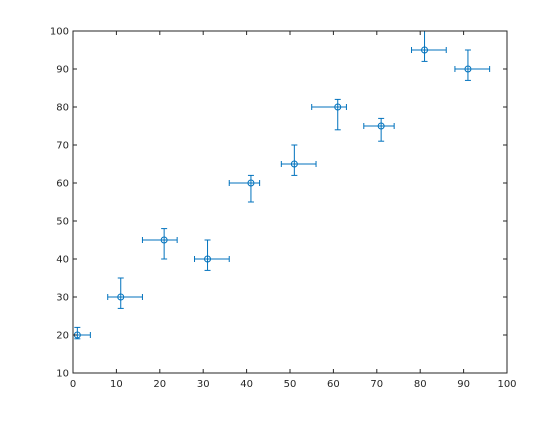  Describe the element at coordinates (376, 384) in the screenshot. I see `x-tick-label: 70` at that location.